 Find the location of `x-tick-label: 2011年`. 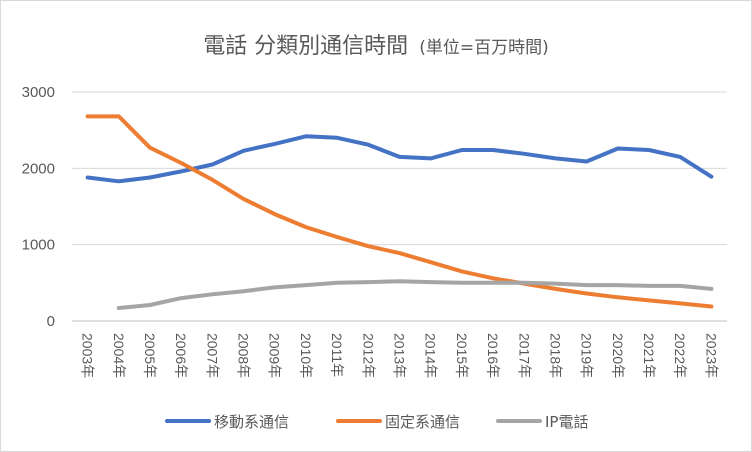

x-tick-label: 2011年 is located at coordinates (337, 355).